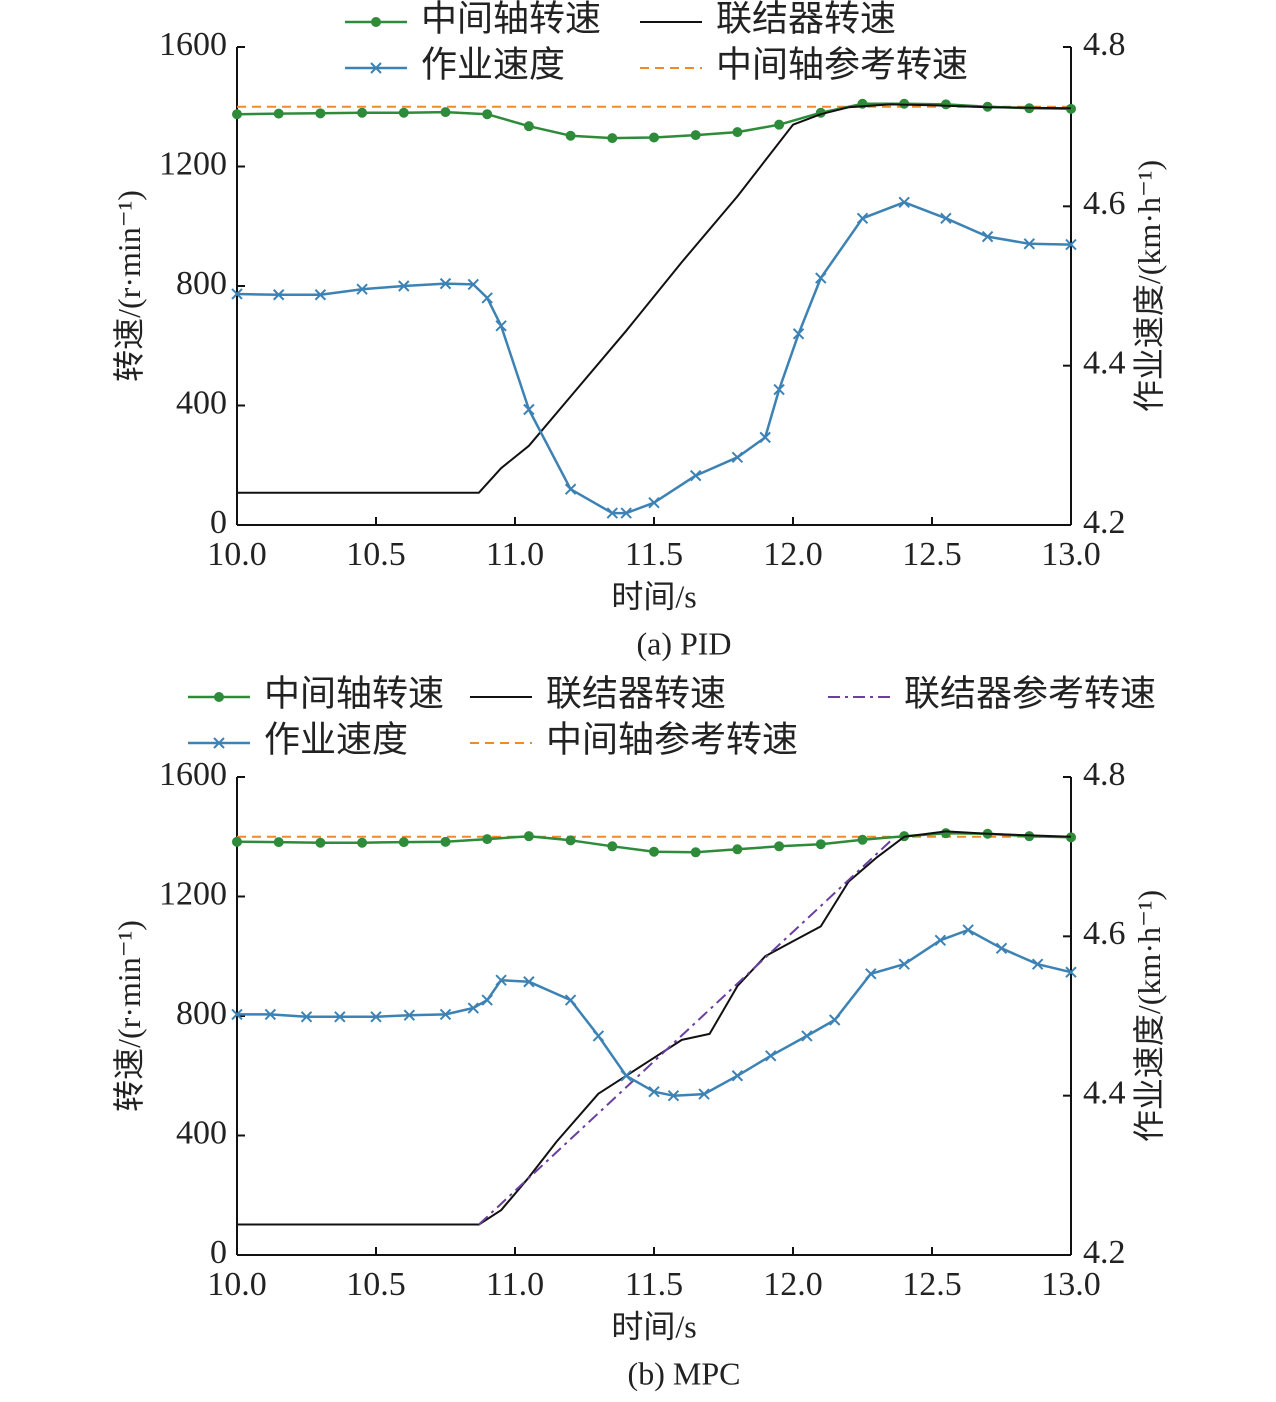  What do you see at coordinates (493, 64) in the screenshot?
I see `legend-label: 作业速度` at bounding box center [493, 64].